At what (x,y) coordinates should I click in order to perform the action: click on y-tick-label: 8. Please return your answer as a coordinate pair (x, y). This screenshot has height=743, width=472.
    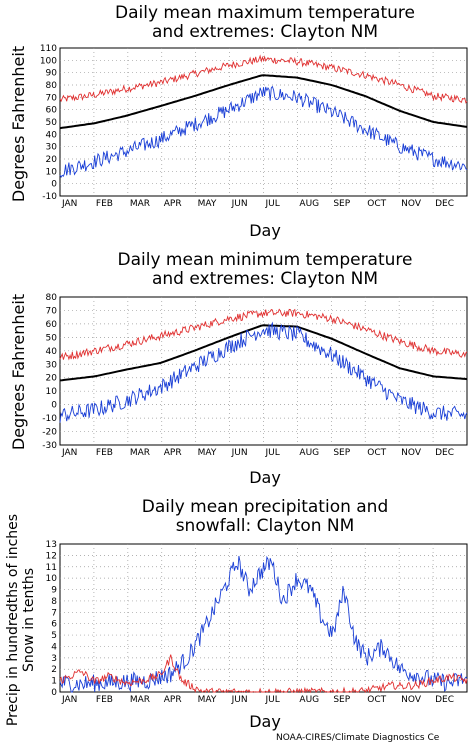
    Looking at the image, I should click on (54, 602).